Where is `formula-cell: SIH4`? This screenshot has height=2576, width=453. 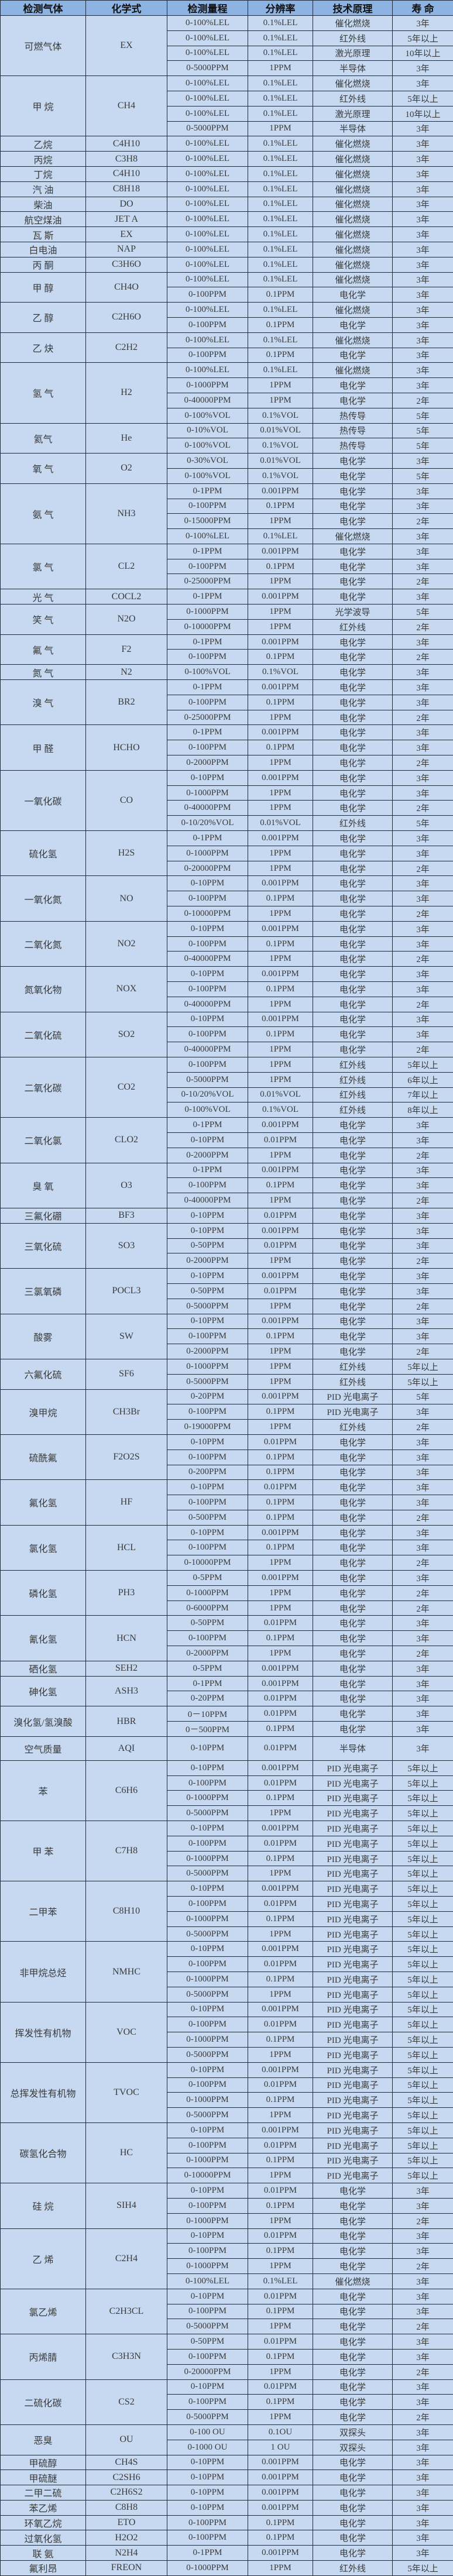 formula-cell: SIH4 is located at coordinates (126, 2205).